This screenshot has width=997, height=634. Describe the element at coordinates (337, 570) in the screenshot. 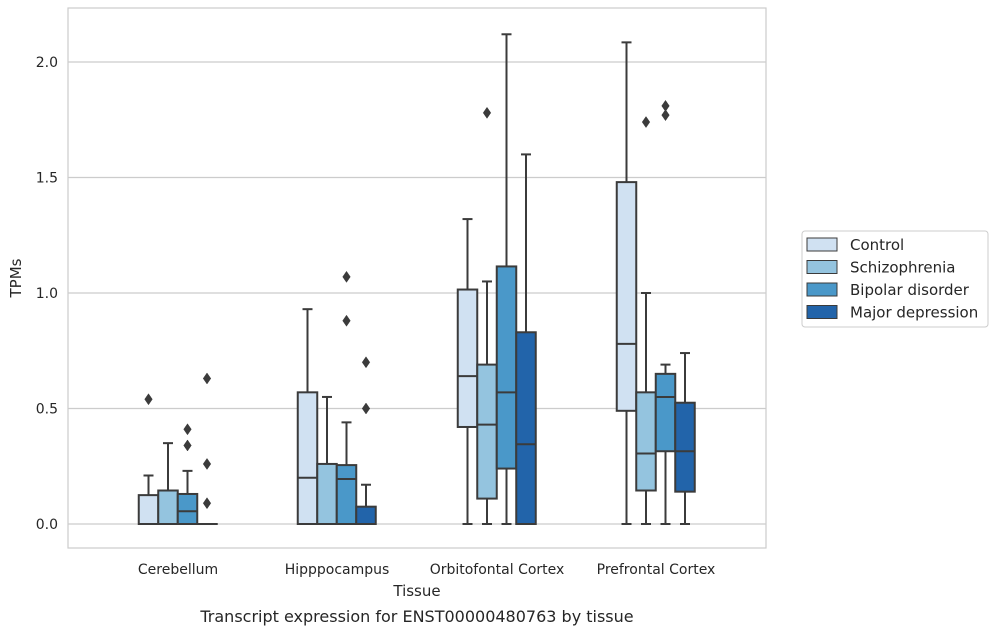

I see `x-tick-label: Hipppocampus` at that location.